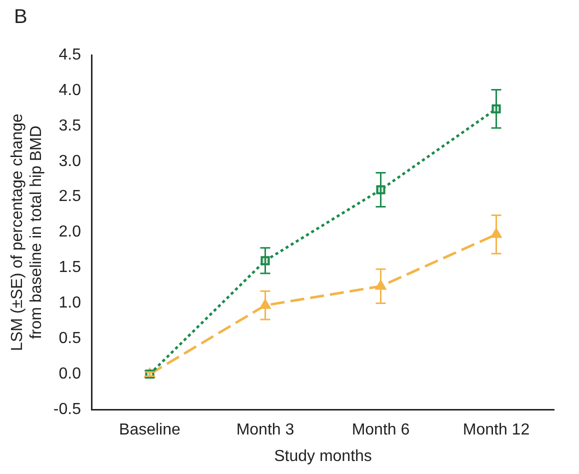  Describe the element at coordinates (70, 232) in the screenshot. I see `y-tick-label: 2.0` at that location.